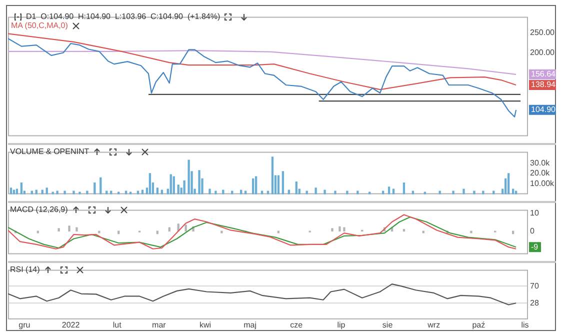  Describe the element at coordinates (71, 325) in the screenshot. I see `x-tick-label: 2022` at that location.